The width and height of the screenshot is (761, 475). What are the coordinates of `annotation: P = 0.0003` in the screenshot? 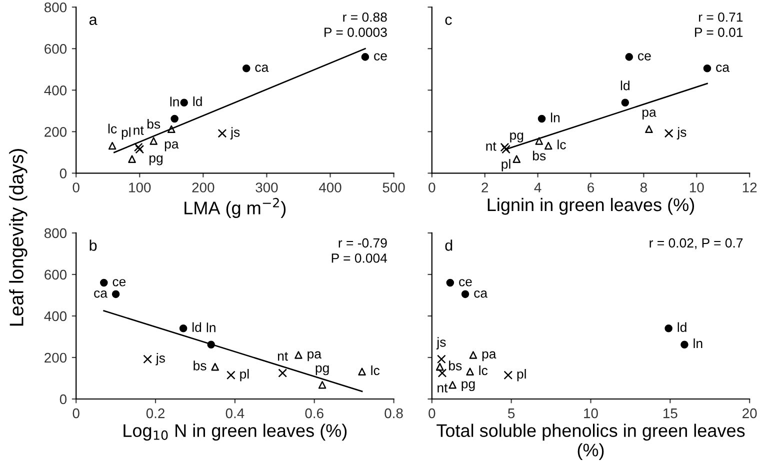 It's located at (355, 32).